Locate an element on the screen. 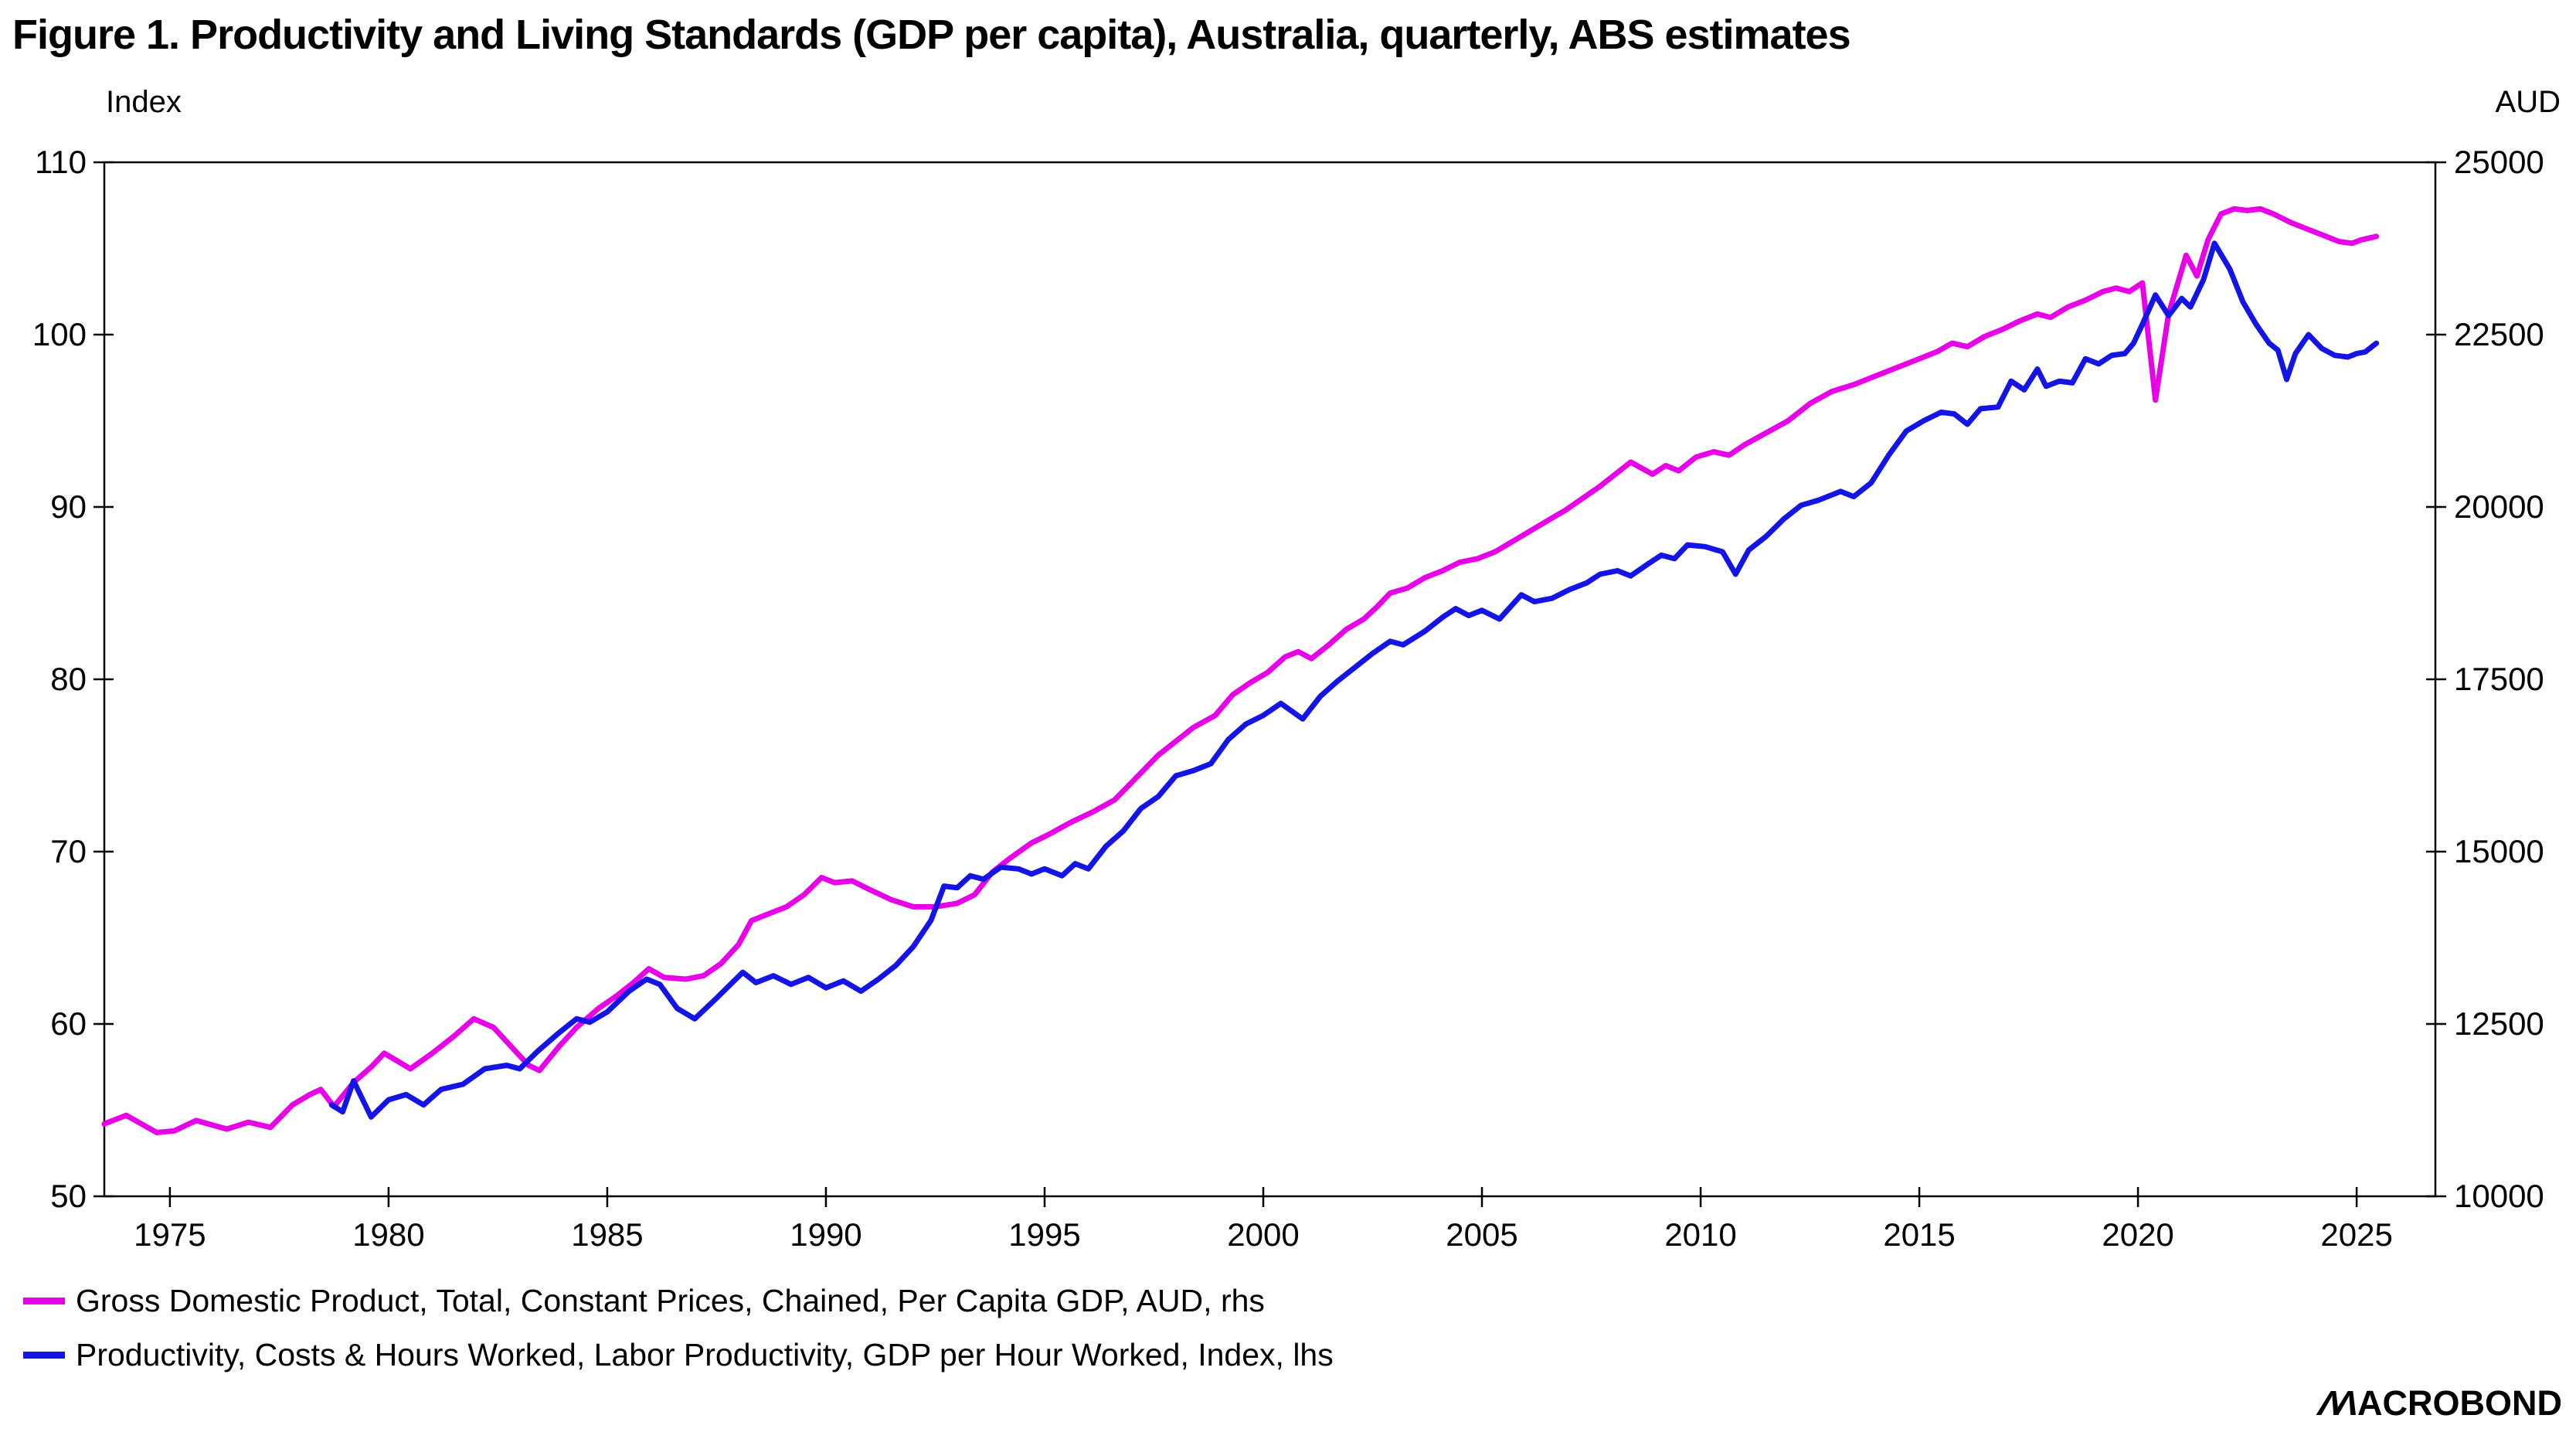  x-axis-tick-label: 1995 is located at coordinates (1044, 1234).